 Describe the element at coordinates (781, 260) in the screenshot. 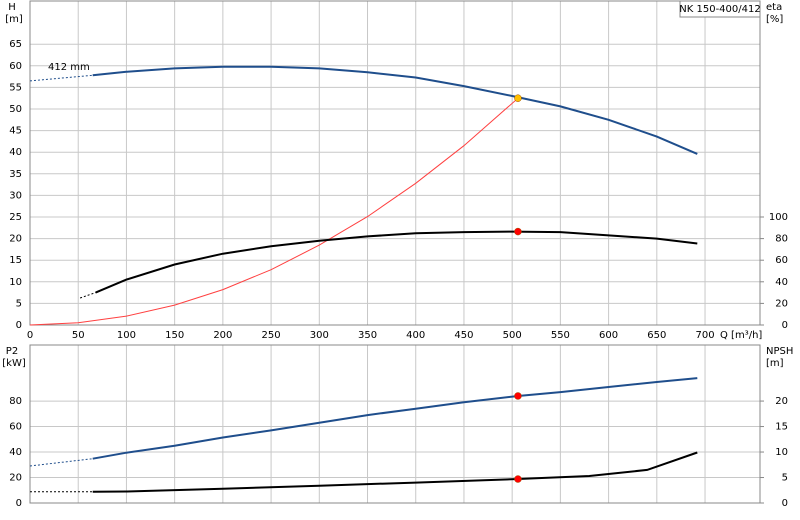

I see `y2-tick-label: 60` at that location.